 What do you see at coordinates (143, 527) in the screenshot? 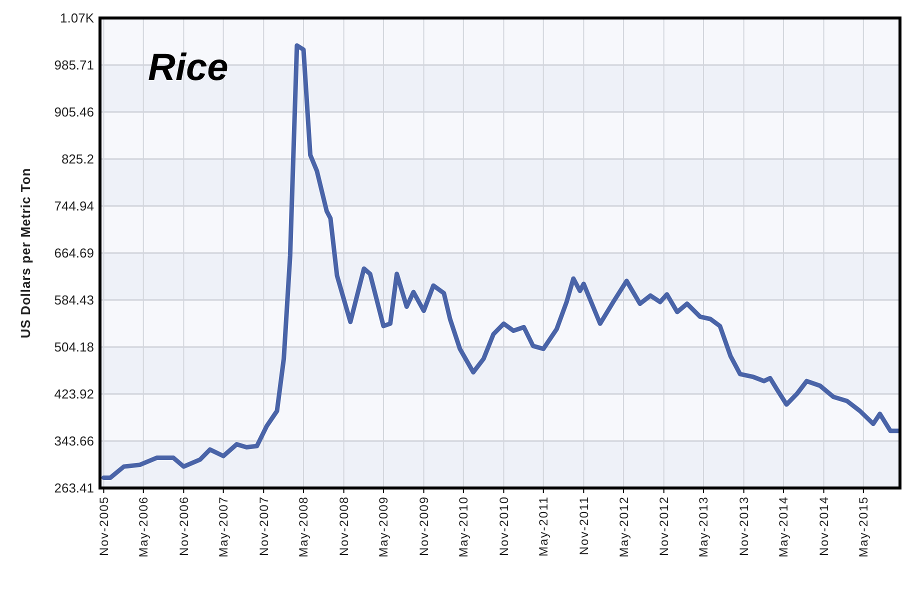
I see `x-tick-label: May-2006` at bounding box center [143, 527].